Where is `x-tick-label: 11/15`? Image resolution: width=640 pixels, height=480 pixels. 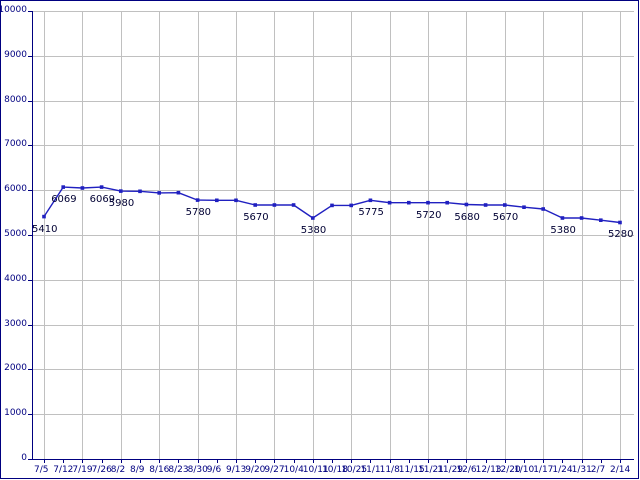
x-tick-label: 11/15 is located at coordinates (411, 470).